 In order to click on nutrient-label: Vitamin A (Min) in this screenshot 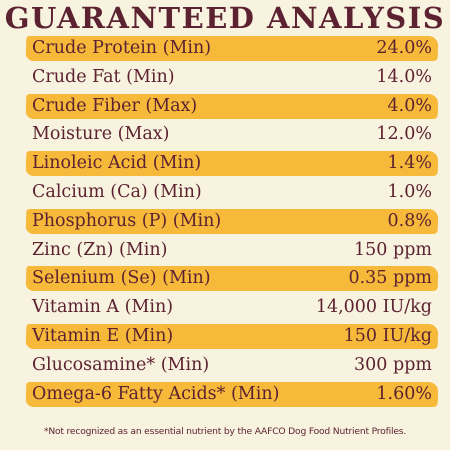, I will do `click(103, 307)`.